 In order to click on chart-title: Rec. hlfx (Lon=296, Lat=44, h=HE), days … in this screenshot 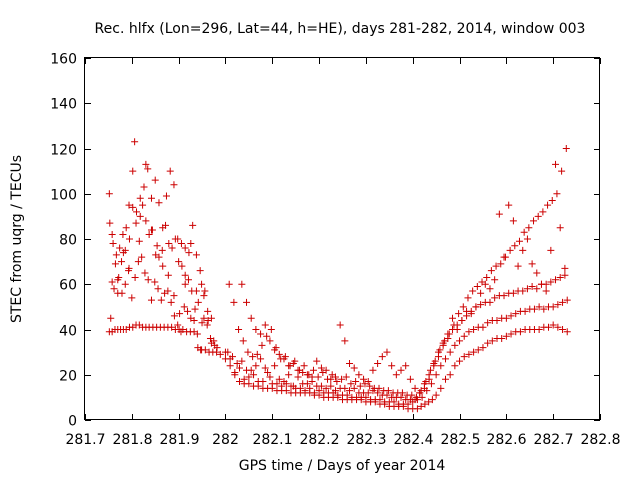, I will do `click(340, 29)`.